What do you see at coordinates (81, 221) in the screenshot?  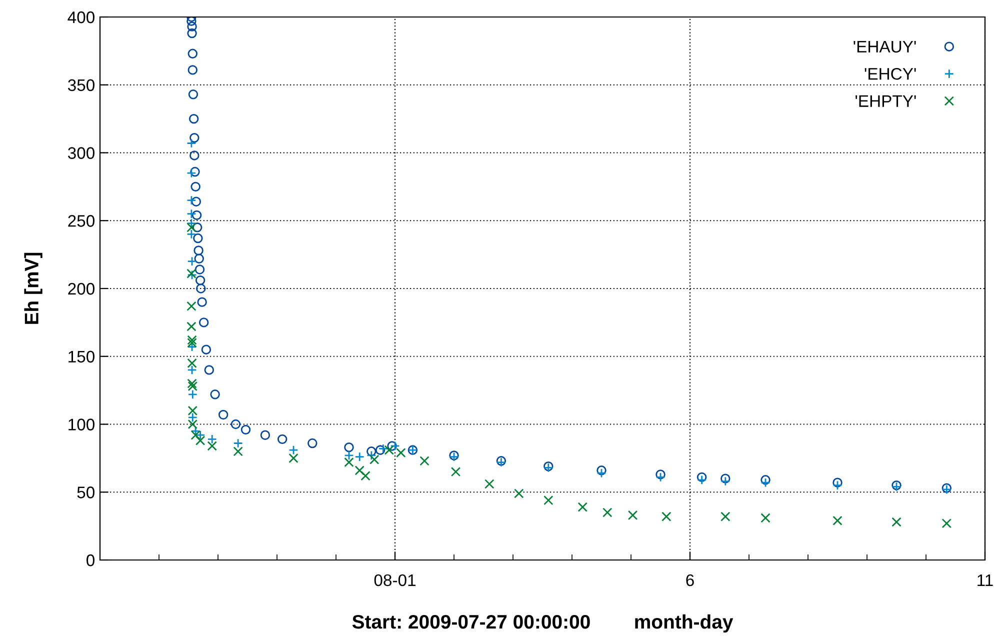 I see `y-tick-label: 250` at bounding box center [81, 221].